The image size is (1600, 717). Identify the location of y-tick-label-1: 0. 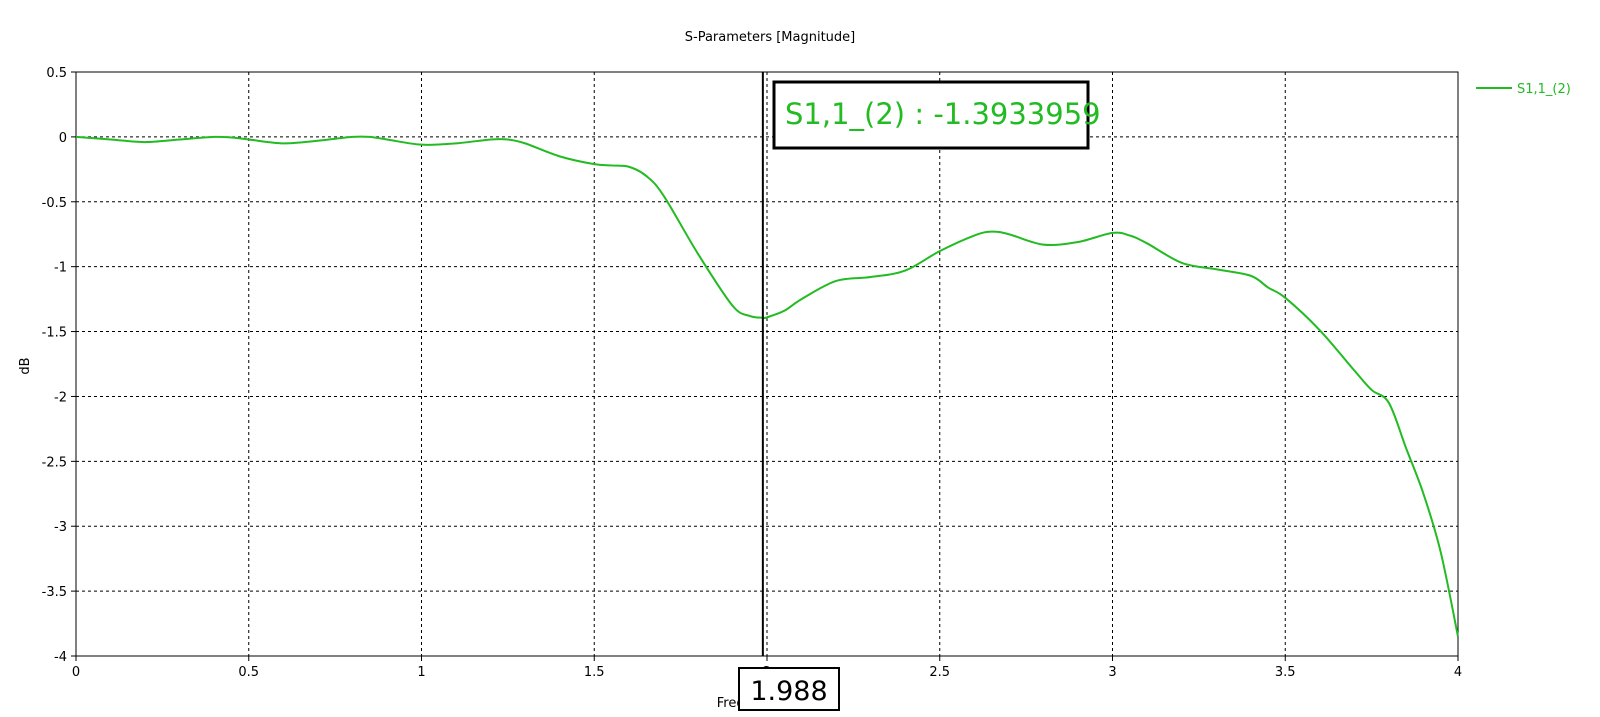
(63, 138).